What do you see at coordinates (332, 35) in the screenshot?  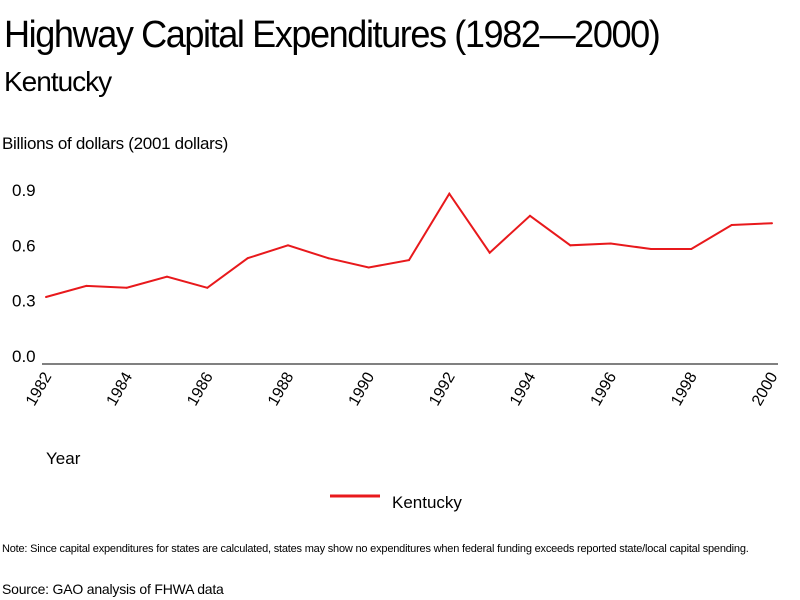 I see `chart-title: Highway Capital Expenditures (1982—2000)` at bounding box center [332, 35].